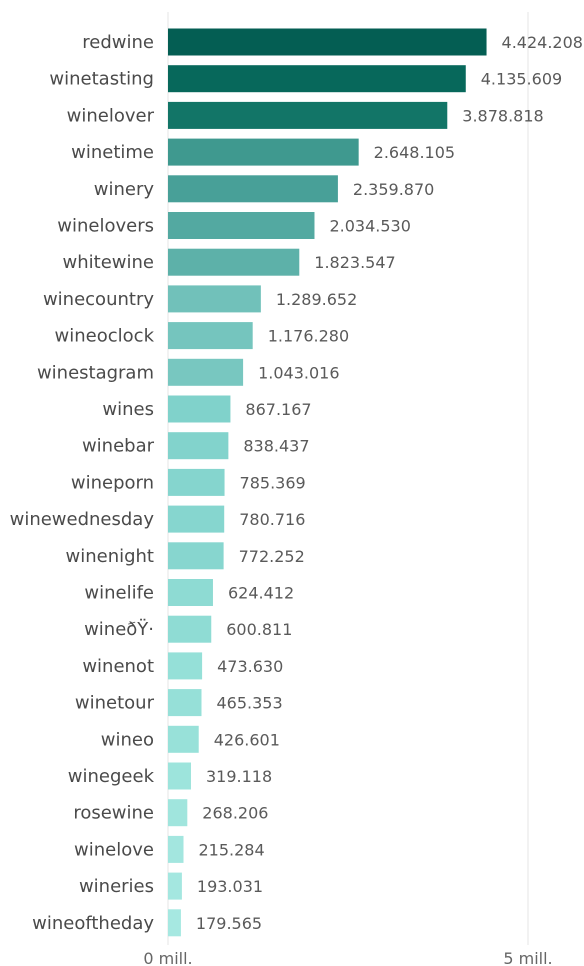 The image size is (584, 966). I want to click on value-label-8: 1.176.280, so click(308, 336).